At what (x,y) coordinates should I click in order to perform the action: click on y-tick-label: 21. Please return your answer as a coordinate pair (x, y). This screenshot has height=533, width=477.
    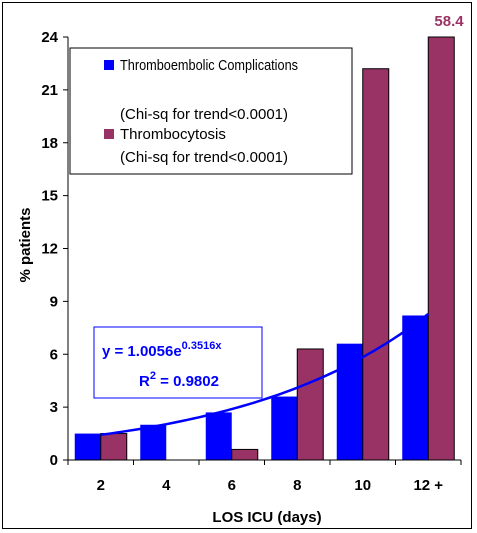
    Looking at the image, I should click on (49, 90).